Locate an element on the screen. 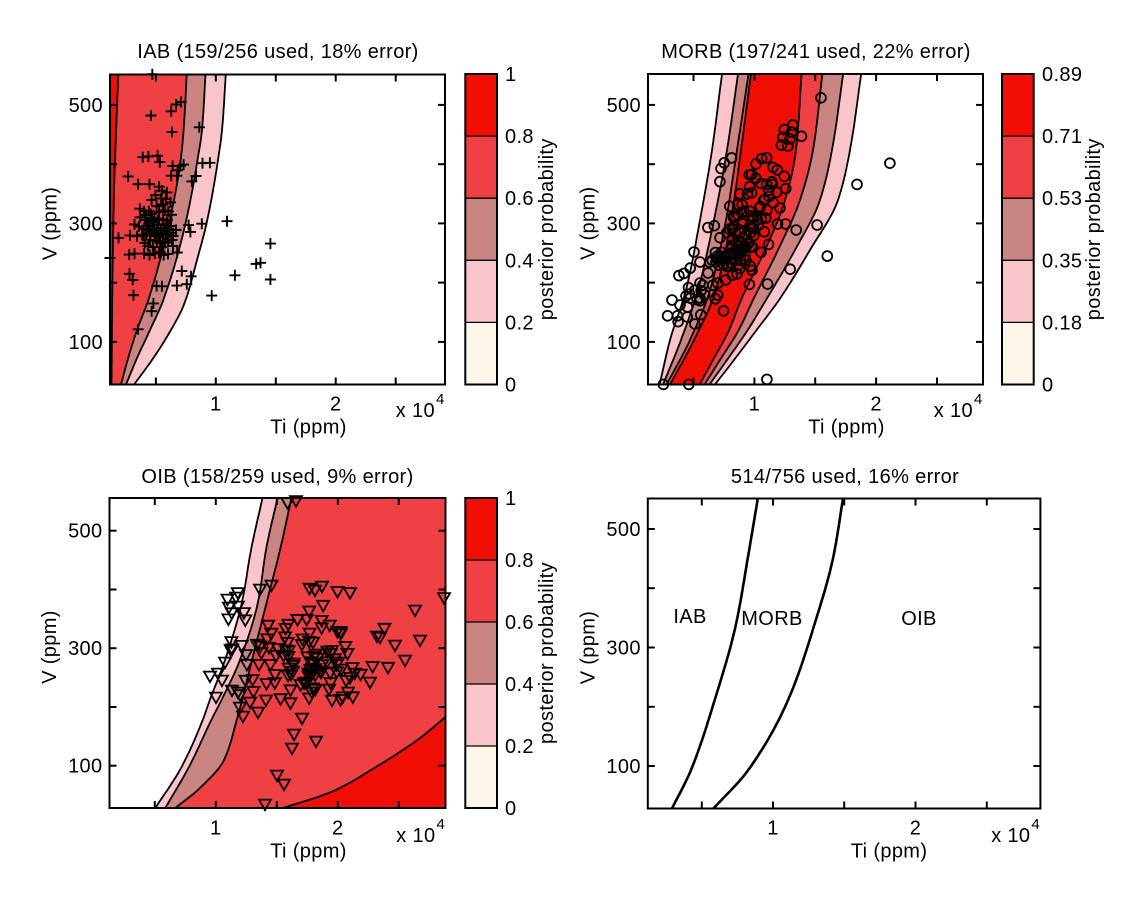  svg-text: MORB is located at coordinates (771, 619).